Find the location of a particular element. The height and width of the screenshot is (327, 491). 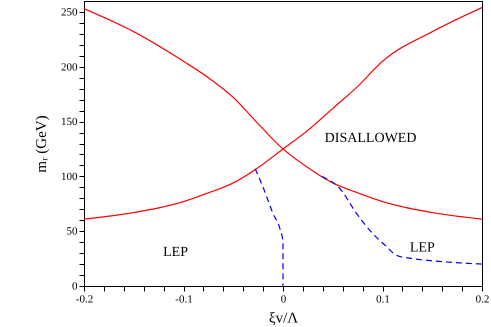

y-tick-label: 150 is located at coordinates (69, 122).